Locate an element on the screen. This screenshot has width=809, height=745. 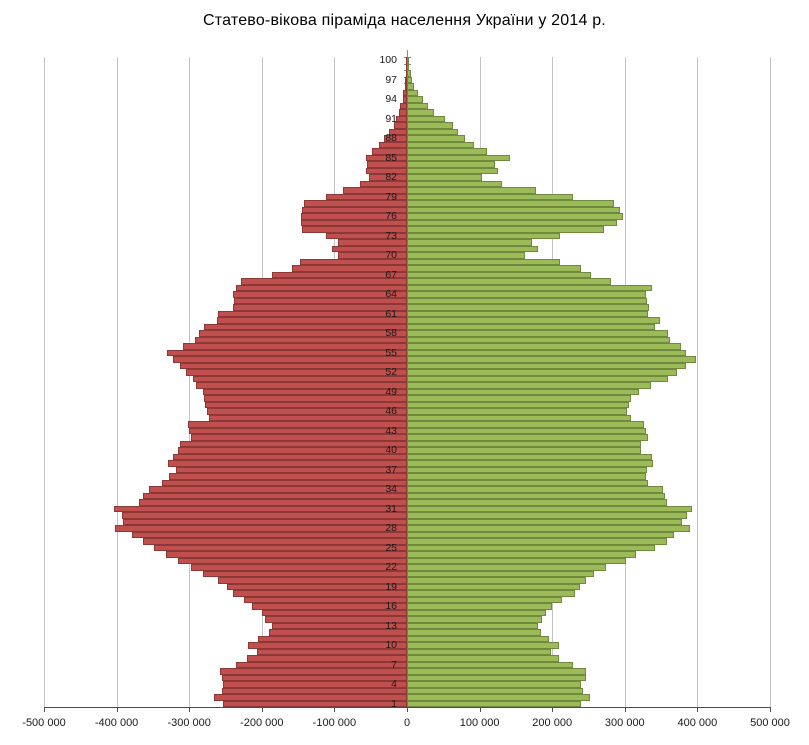
age-axis-label: 88 is located at coordinates (391, 138).